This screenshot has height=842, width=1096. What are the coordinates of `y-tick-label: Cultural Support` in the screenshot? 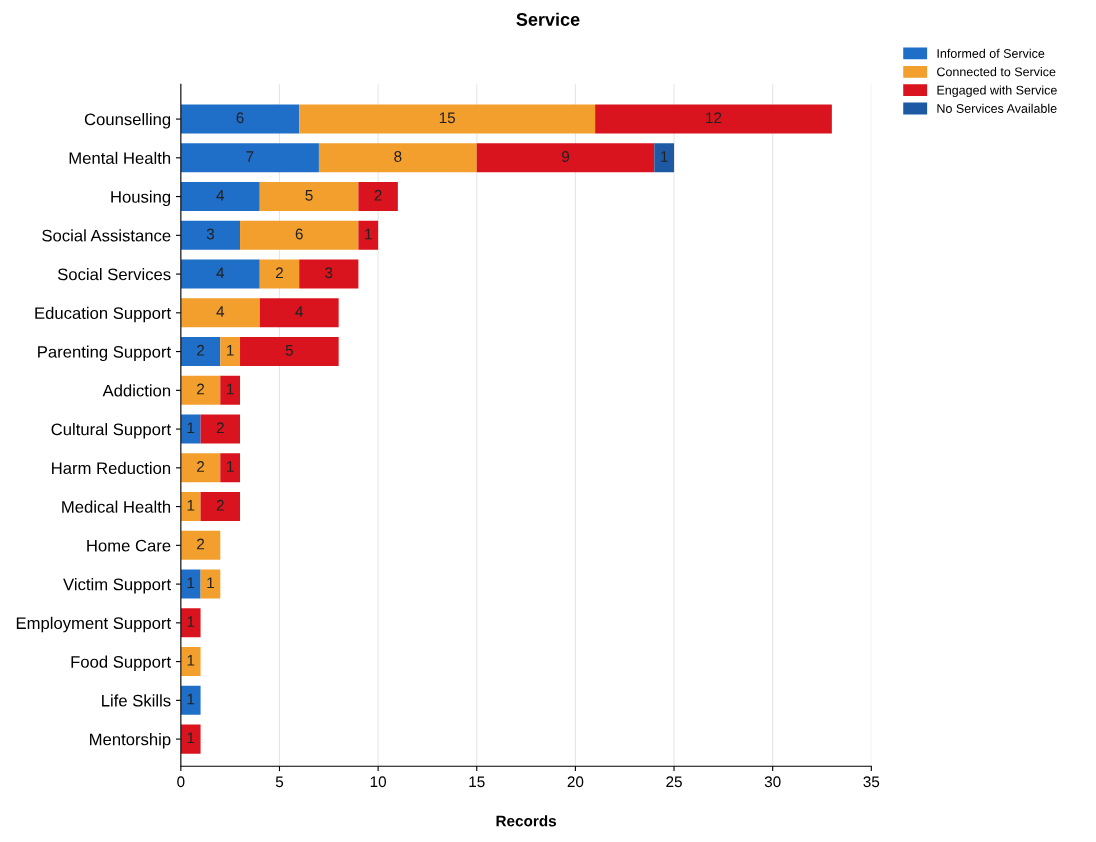 It's located at (111, 431).